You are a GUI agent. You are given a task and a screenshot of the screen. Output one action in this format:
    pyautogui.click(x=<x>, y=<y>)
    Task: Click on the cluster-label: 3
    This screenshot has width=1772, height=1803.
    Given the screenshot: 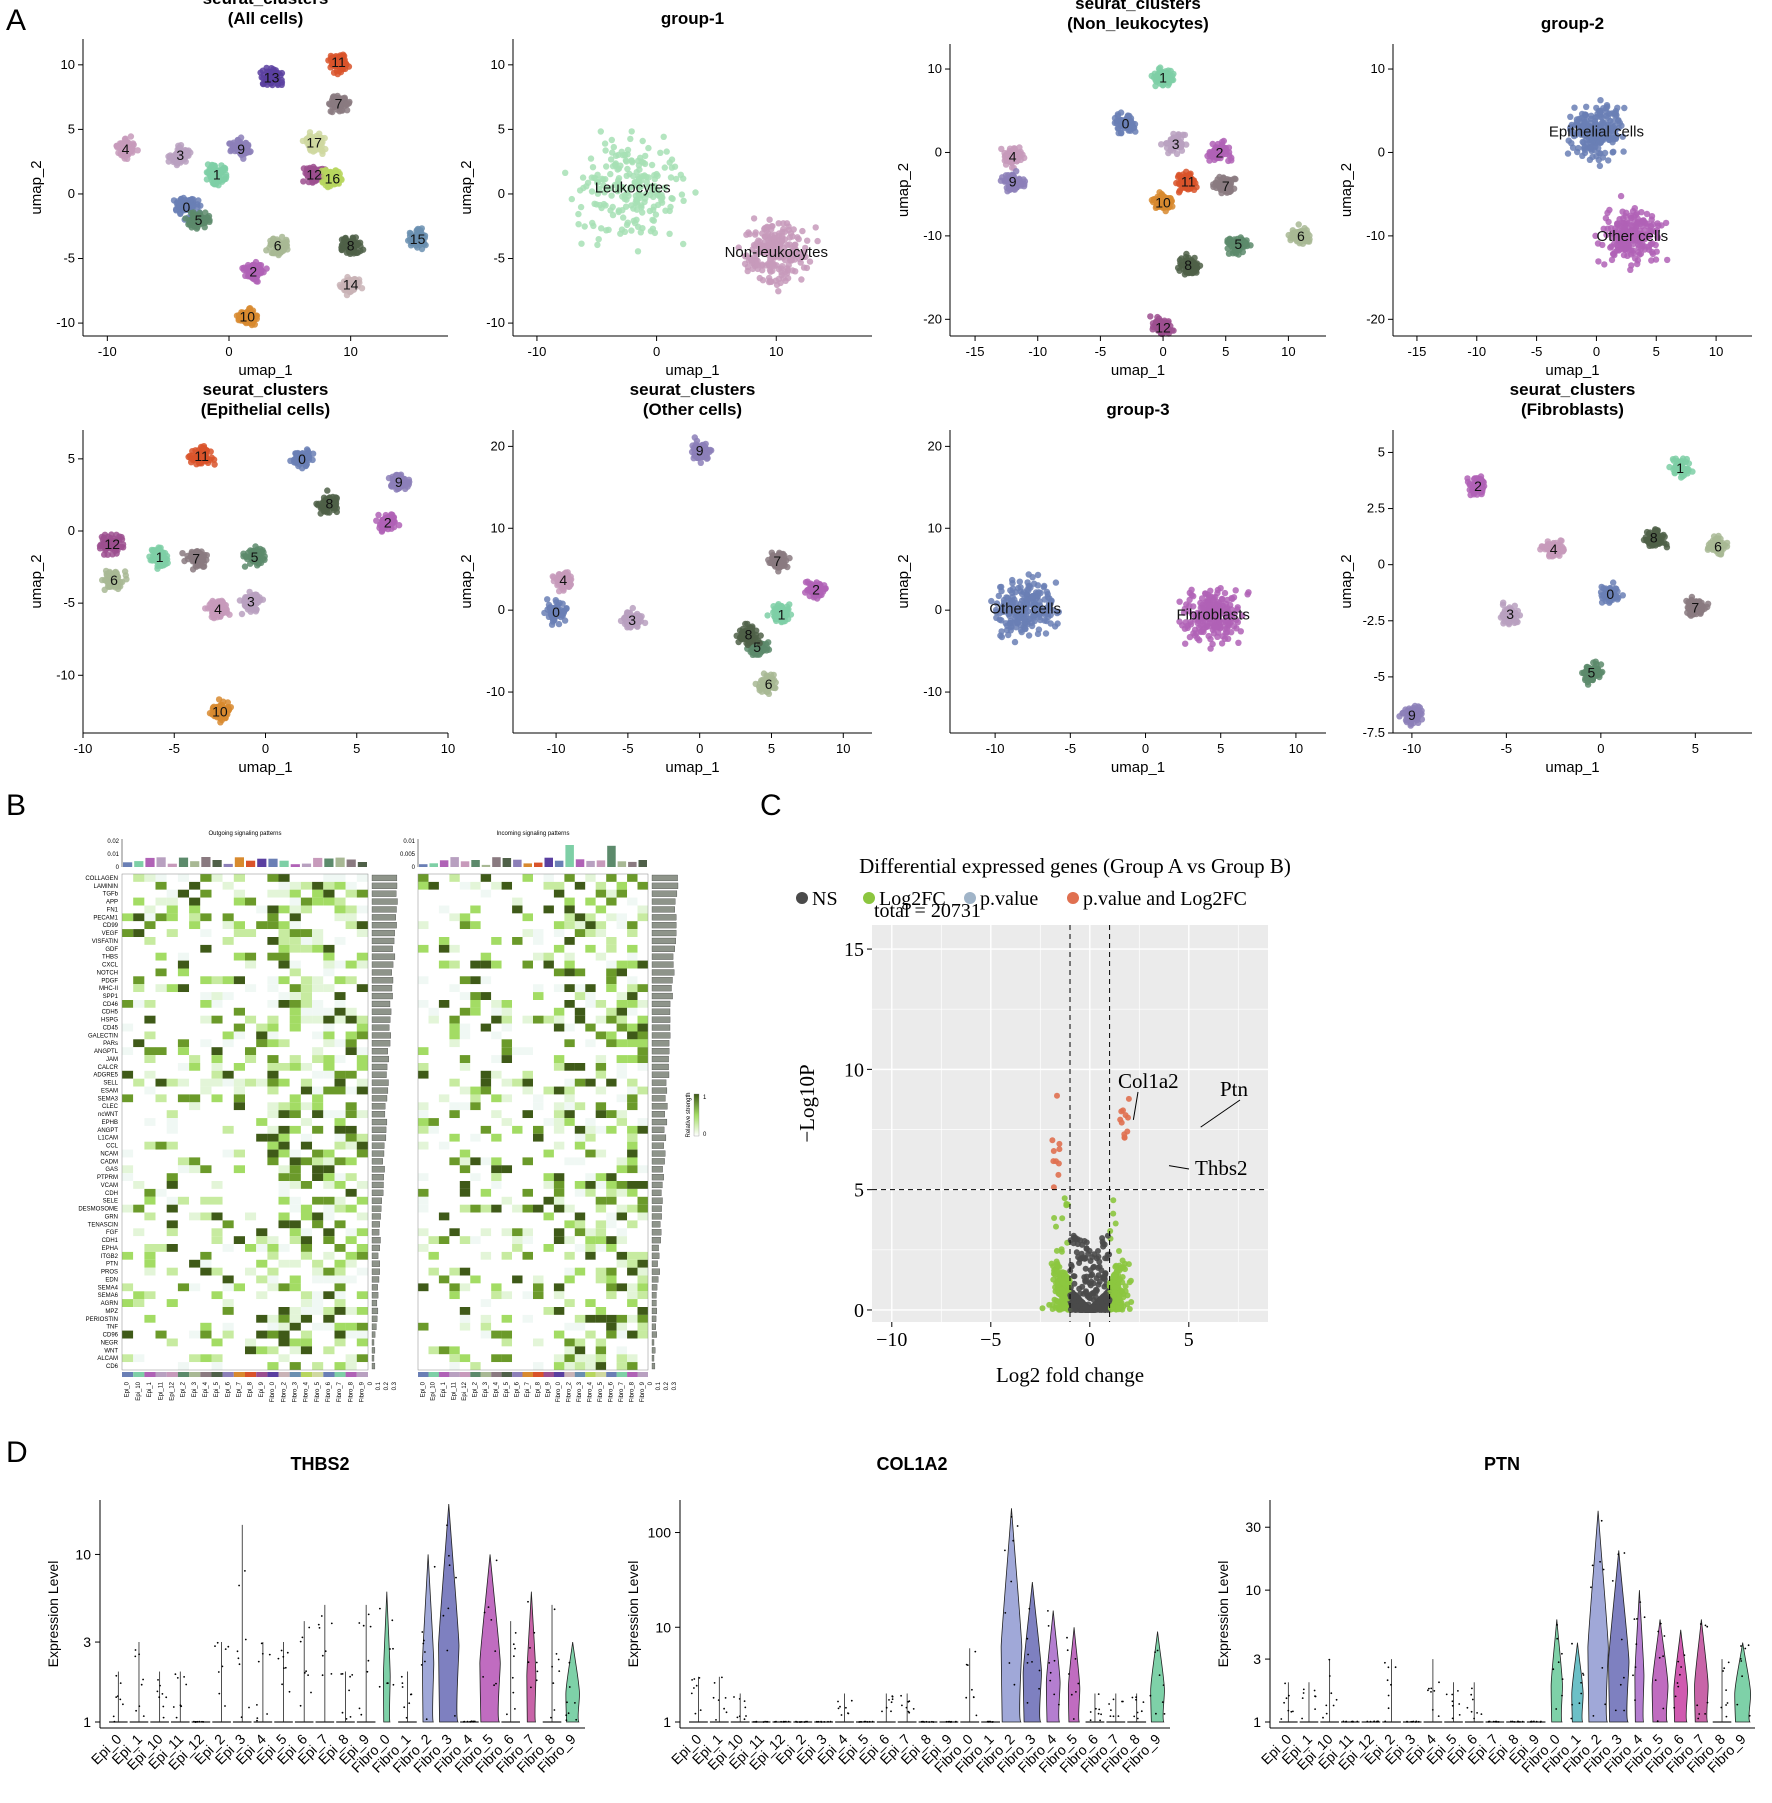 What is the action you would take?
    pyautogui.click(x=1176, y=144)
    